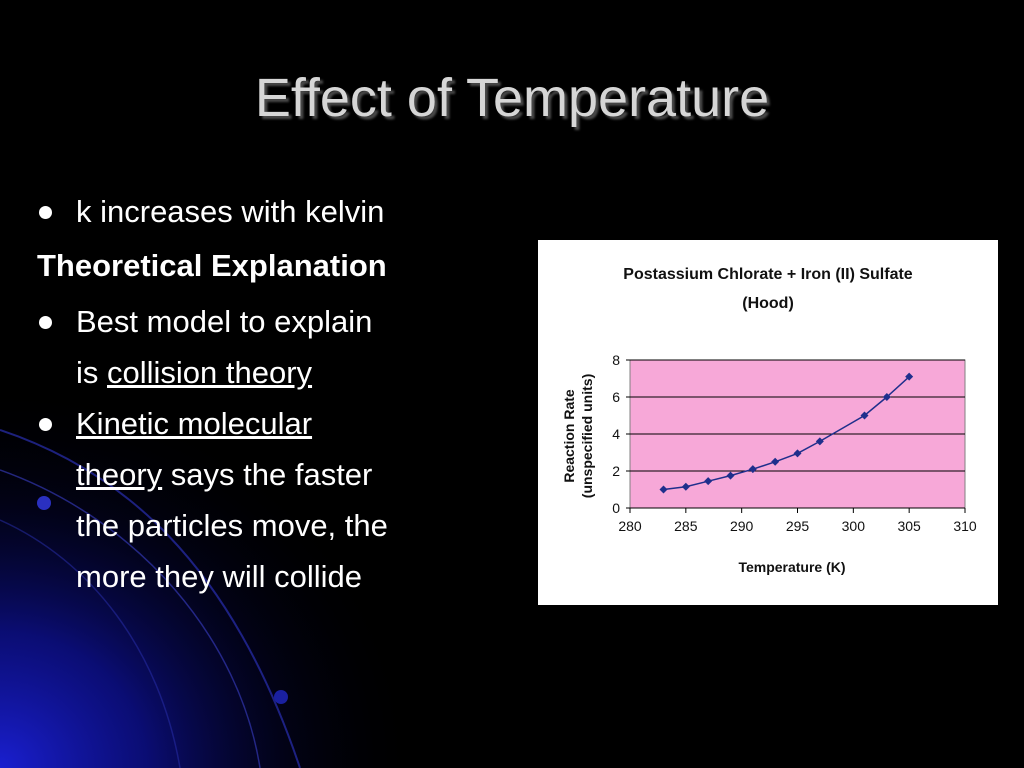 The height and width of the screenshot is (768, 1024). I want to click on kinetic-molecular-theory-link-cont: theory, so click(119, 474).